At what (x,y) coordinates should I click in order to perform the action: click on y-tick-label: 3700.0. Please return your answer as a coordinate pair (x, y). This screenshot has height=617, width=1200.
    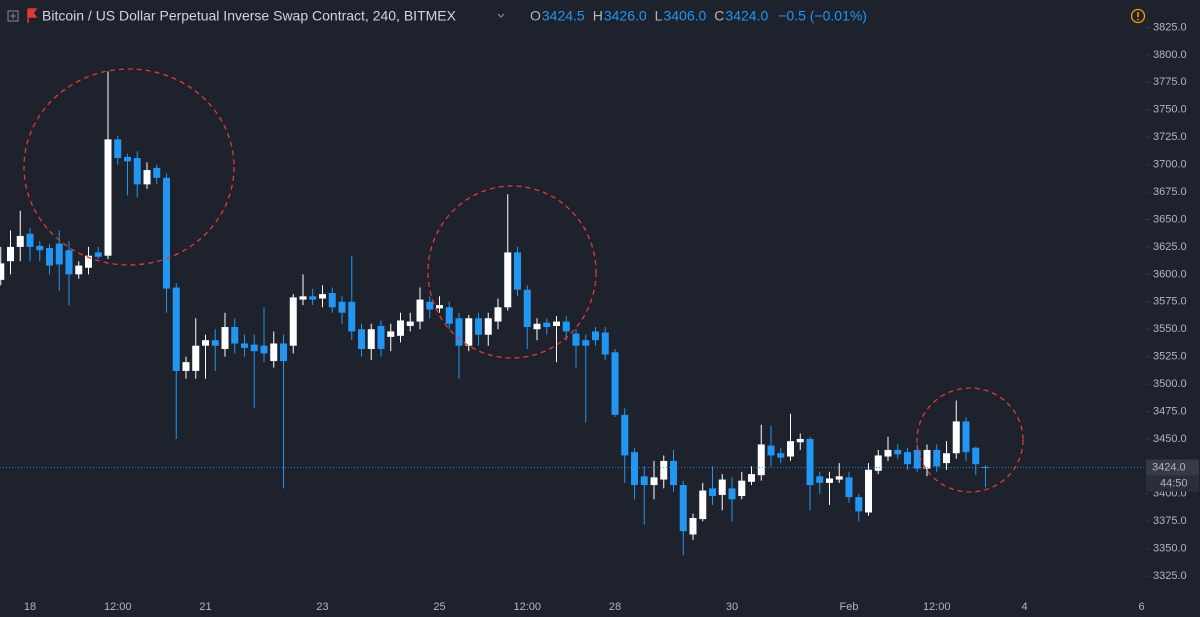
    Looking at the image, I should click on (1170, 165).